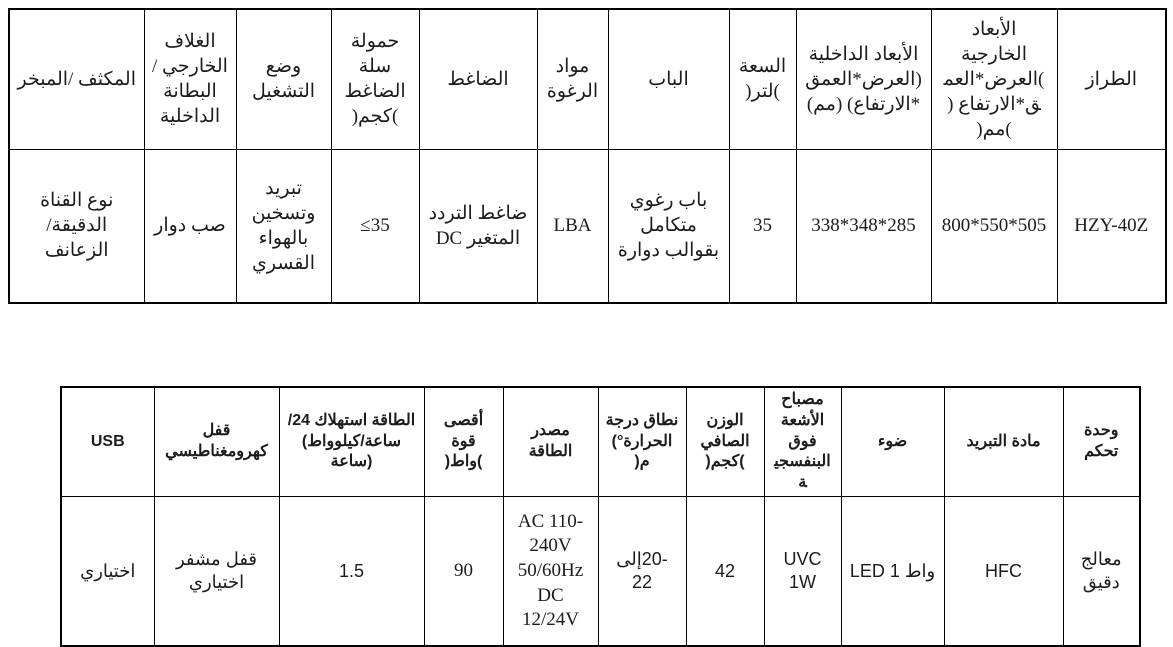 Image resolution: width=1173 pixels, height=647 pixels. I want to click on t2-header-net-weight: الوزن الصافي )كجم(, so click(725, 441).